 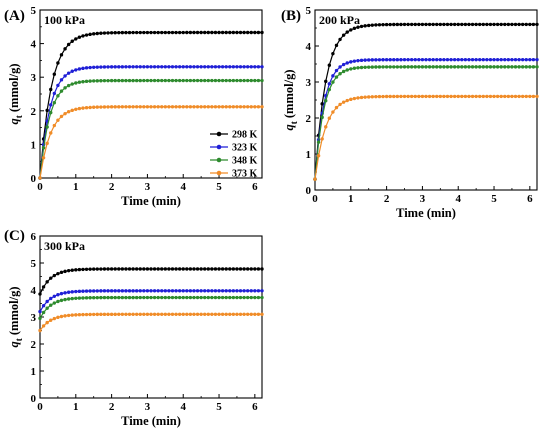 What do you see at coordinates (19, 116) in the screenshot?
I see `y-axis-subscript: t` at bounding box center [19, 116].